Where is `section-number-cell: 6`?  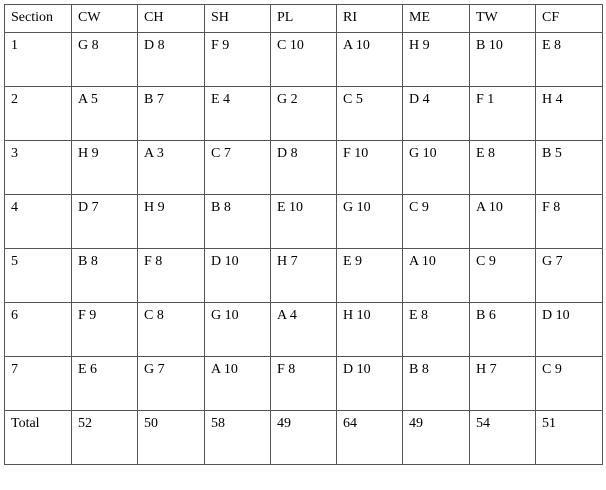
section-number-cell: 6 is located at coordinates (38, 329).